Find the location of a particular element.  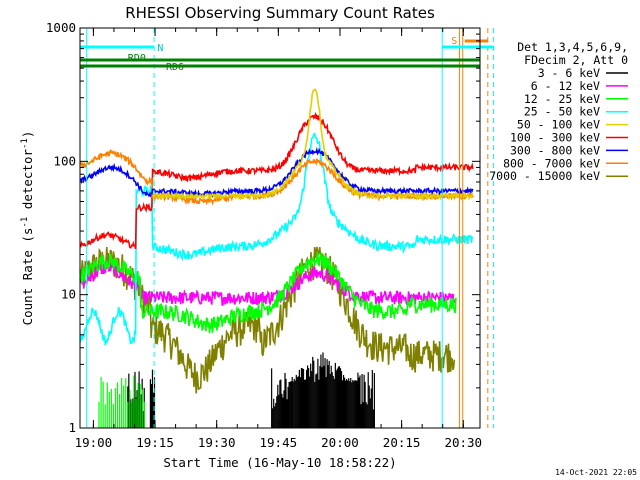

x-tick-label: 20:00 is located at coordinates (340, 442).